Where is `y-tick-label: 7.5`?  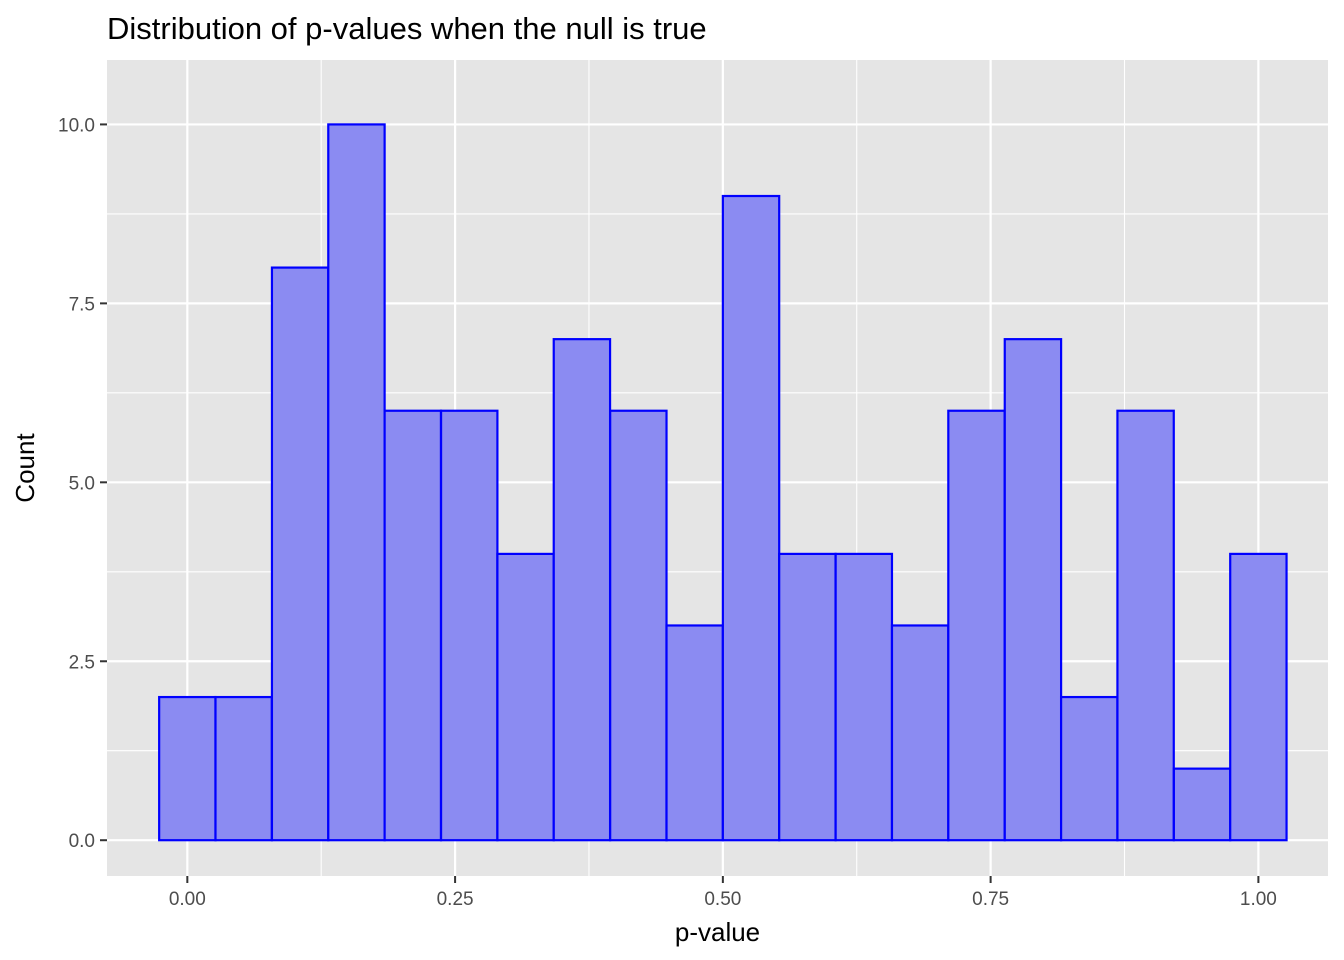 y-tick-label: 7.5 is located at coordinates (82, 304).